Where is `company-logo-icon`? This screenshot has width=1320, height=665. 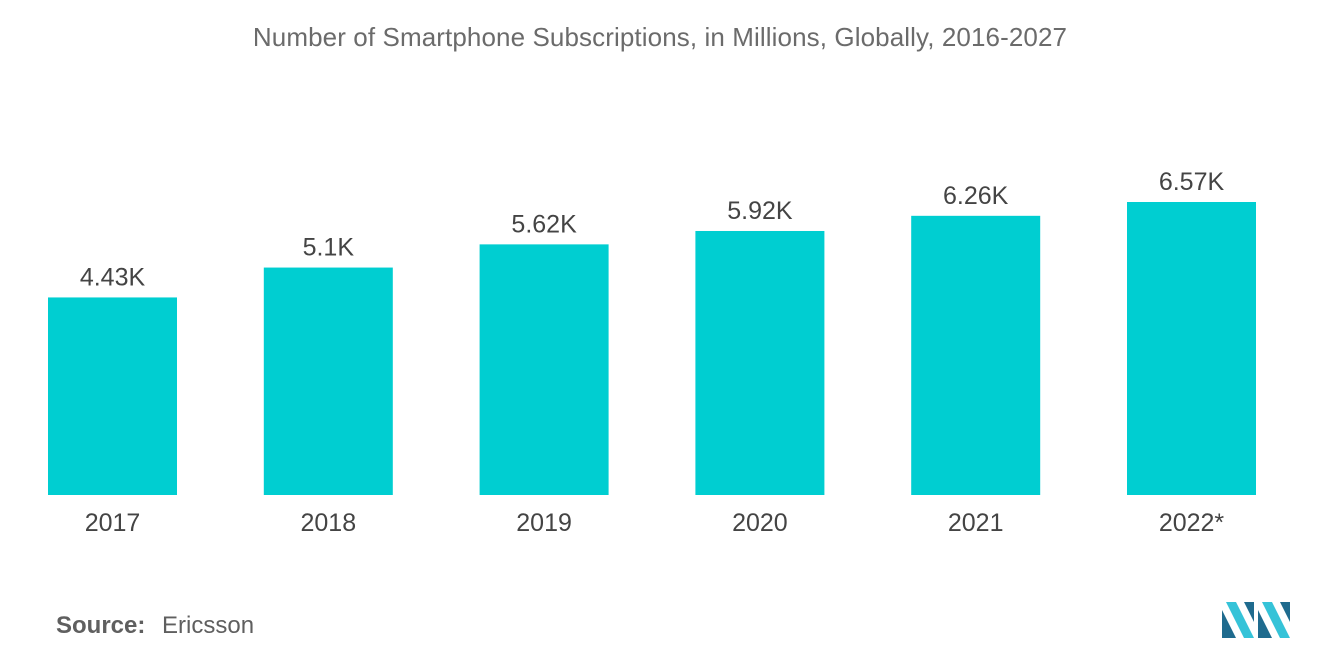 company-logo-icon is located at coordinates (1256, 620).